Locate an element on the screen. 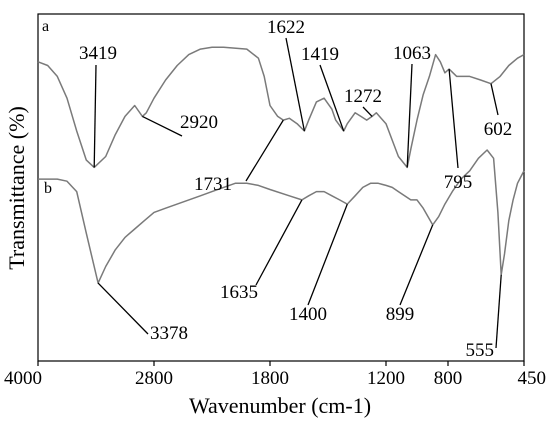  peak-label-602: 602 is located at coordinates (498, 129).